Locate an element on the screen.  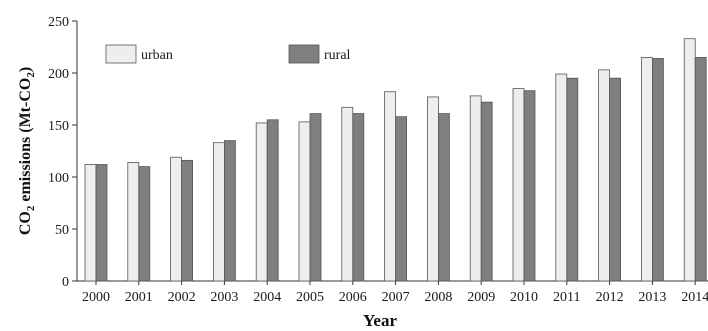
x-tick-label: 2001 is located at coordinates (139, 297).